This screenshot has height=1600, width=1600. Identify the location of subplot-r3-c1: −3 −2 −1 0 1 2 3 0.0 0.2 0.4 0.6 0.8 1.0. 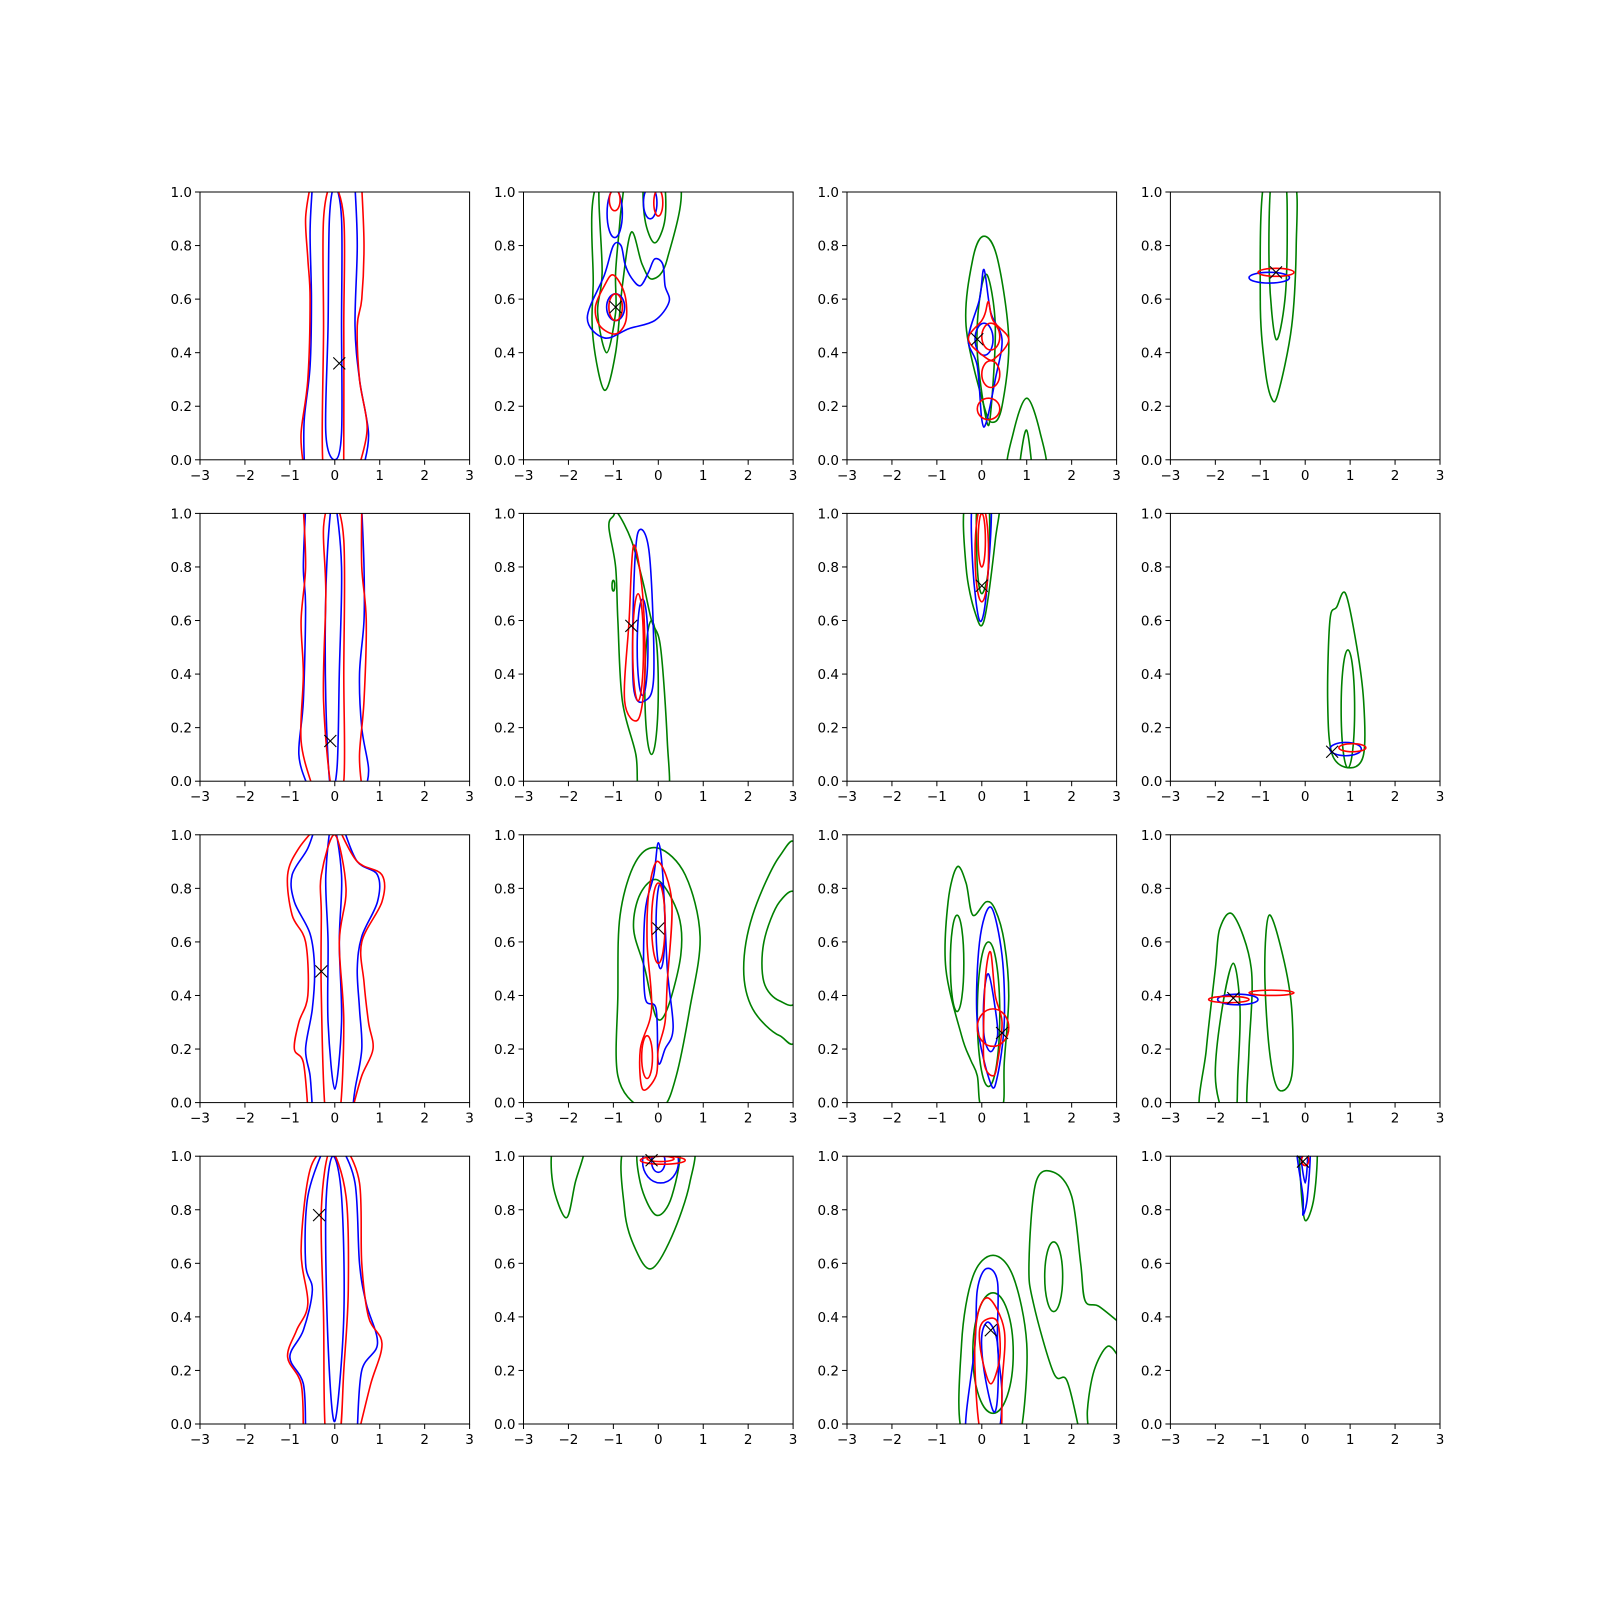
(645, 1298).